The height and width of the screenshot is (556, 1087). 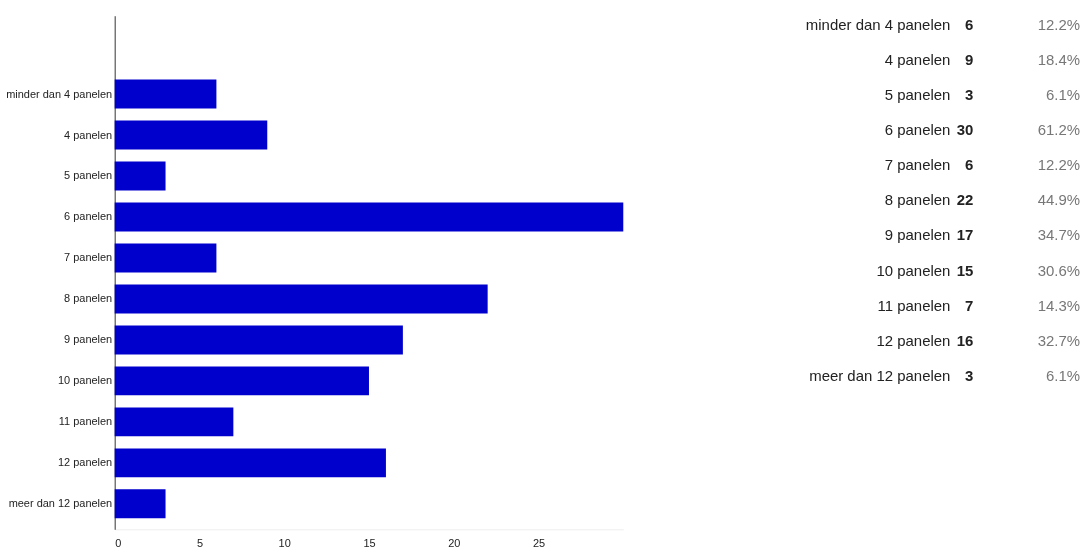 I want to click on x-tick-label: 0, so click(x=118, y=542).